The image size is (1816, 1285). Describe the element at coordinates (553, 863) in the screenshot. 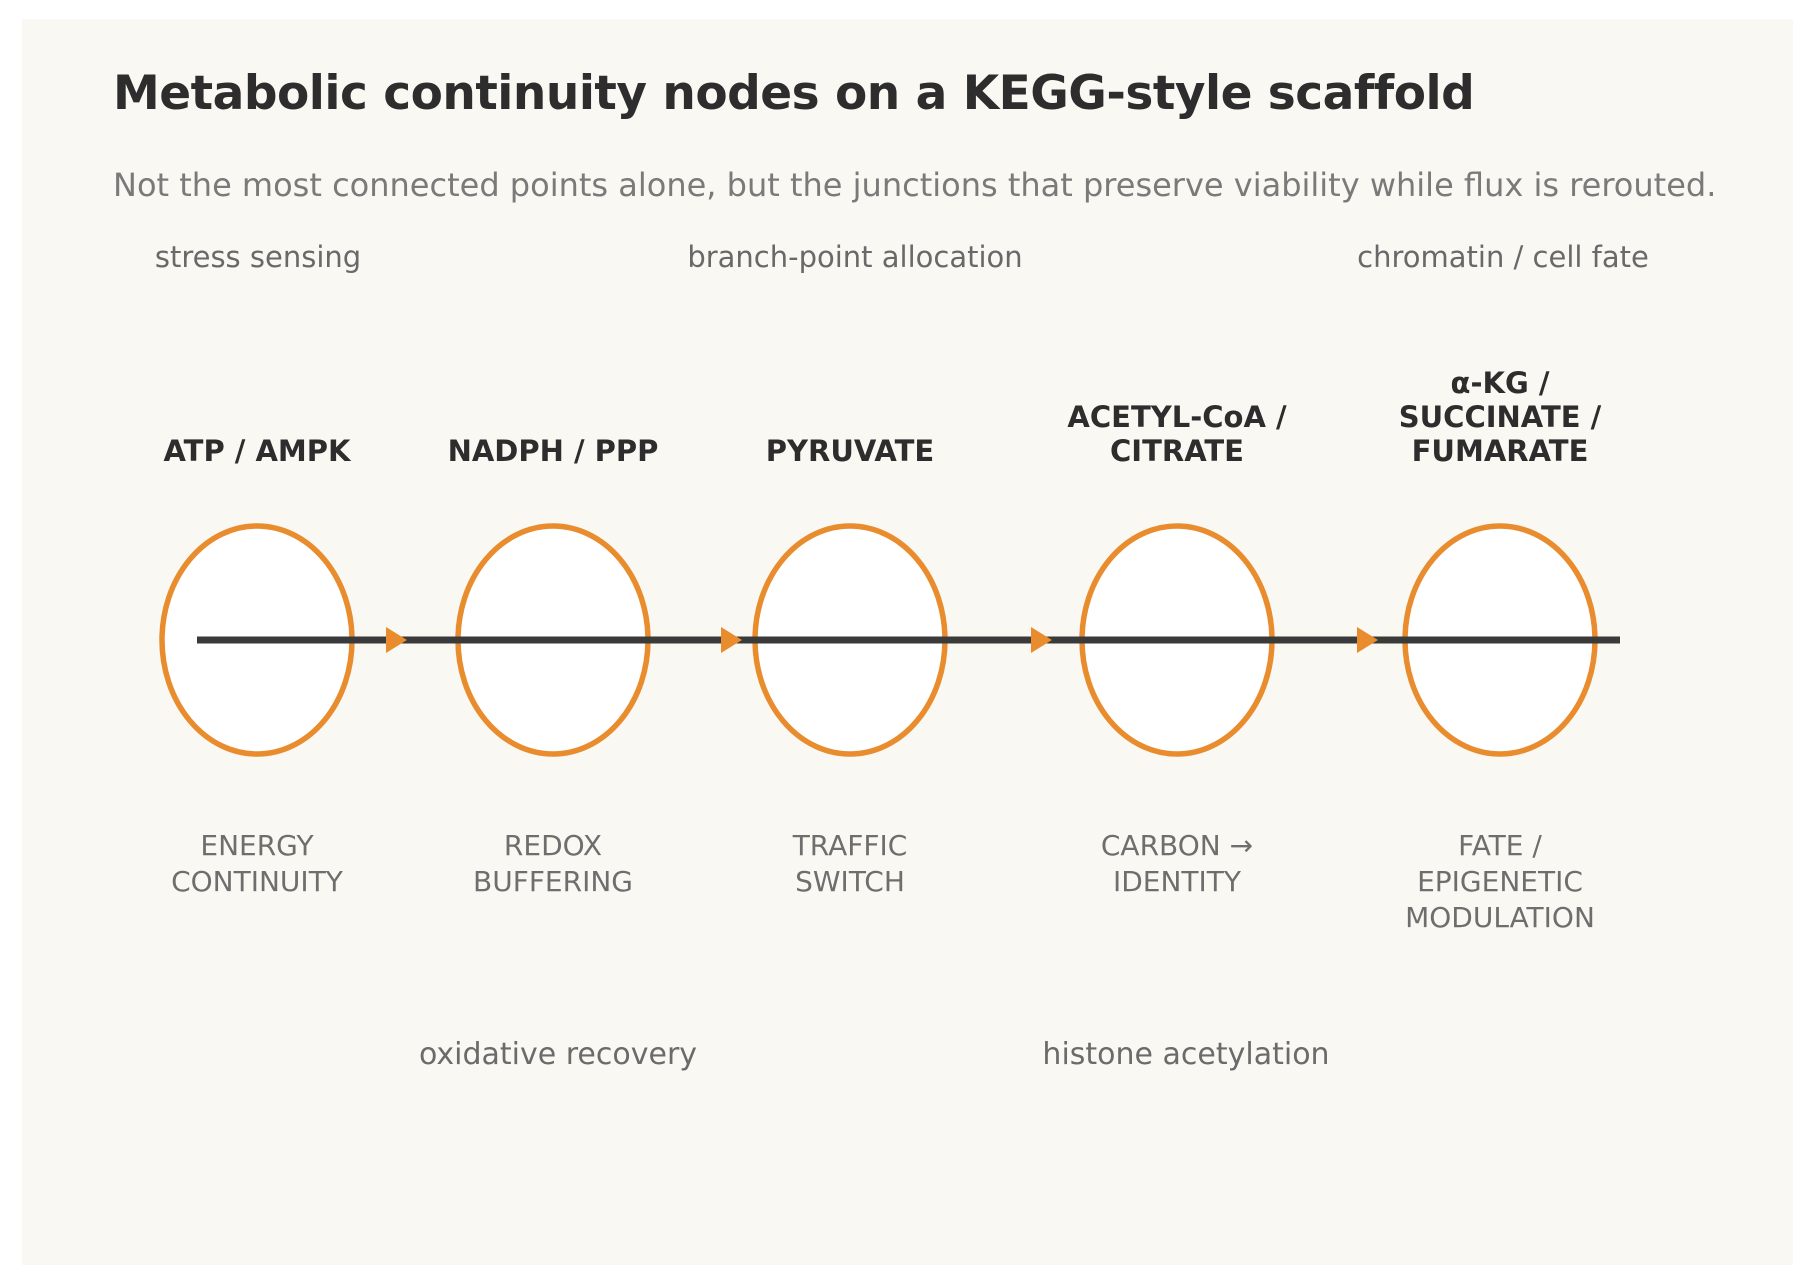

I see `node-role-label: REDOX BUFFERING` at that location.